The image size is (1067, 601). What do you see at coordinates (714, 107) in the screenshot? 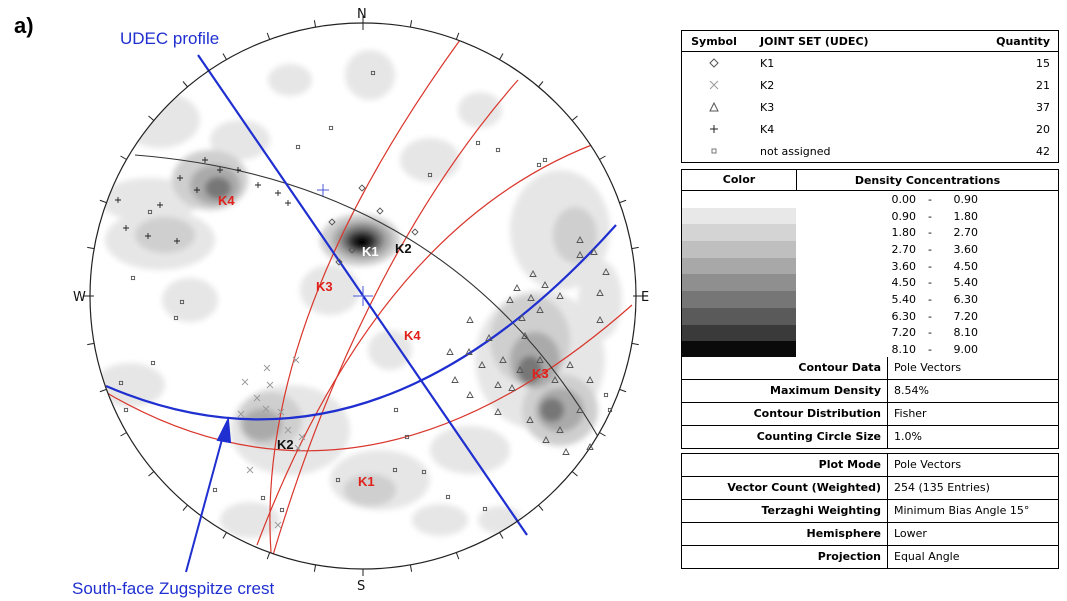
I see `triangle-icon` at bounding box center [714, 107].